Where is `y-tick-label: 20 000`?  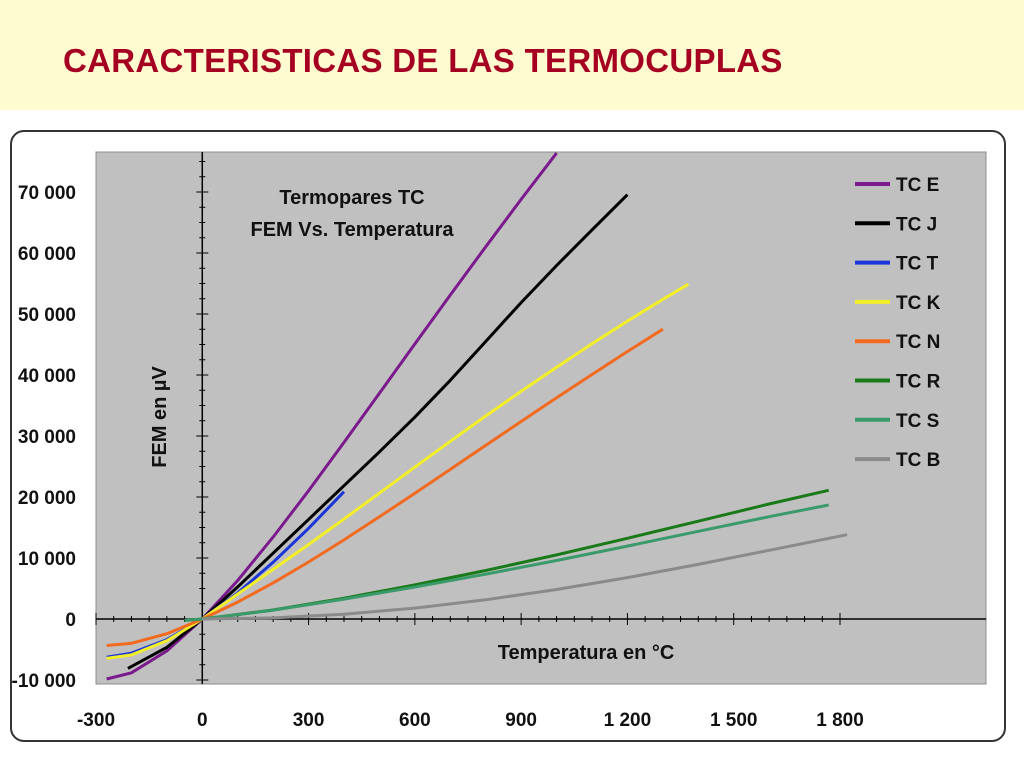 y-tick-label: 20 000 is located at coordinates (47, 498).